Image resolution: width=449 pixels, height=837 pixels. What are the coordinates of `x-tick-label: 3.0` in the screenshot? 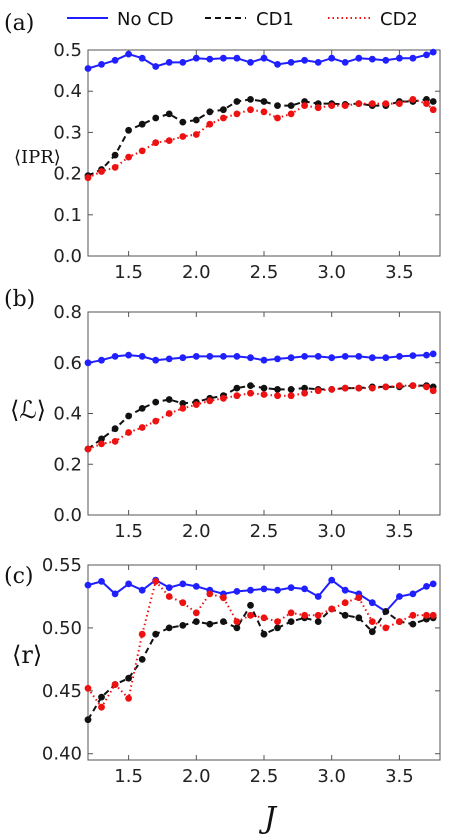 It's located at (331, 272).